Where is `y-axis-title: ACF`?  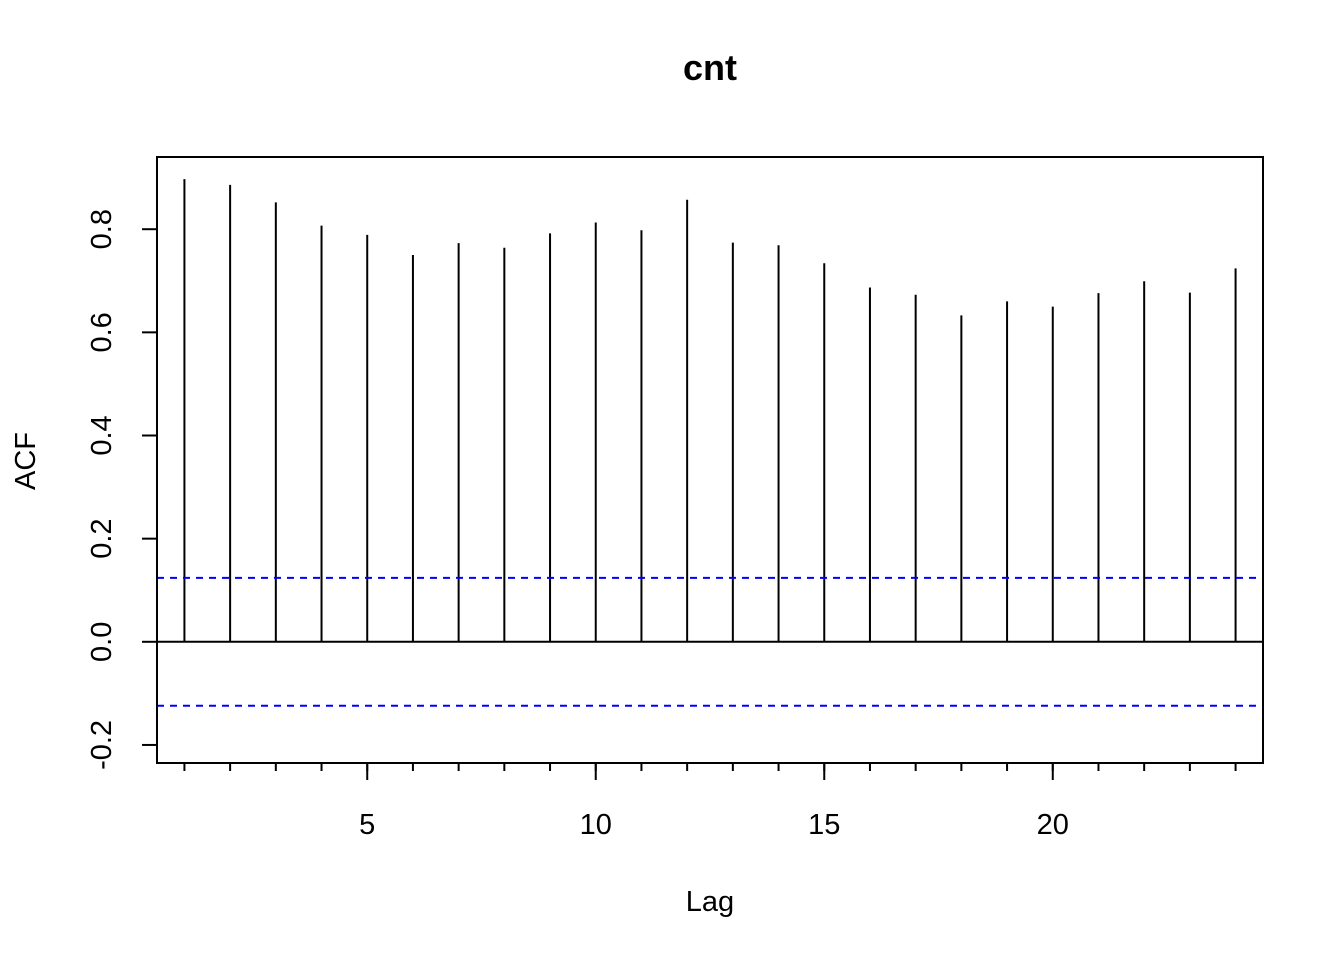
y-axis-title: ACF is located at coordinates (26, 461).